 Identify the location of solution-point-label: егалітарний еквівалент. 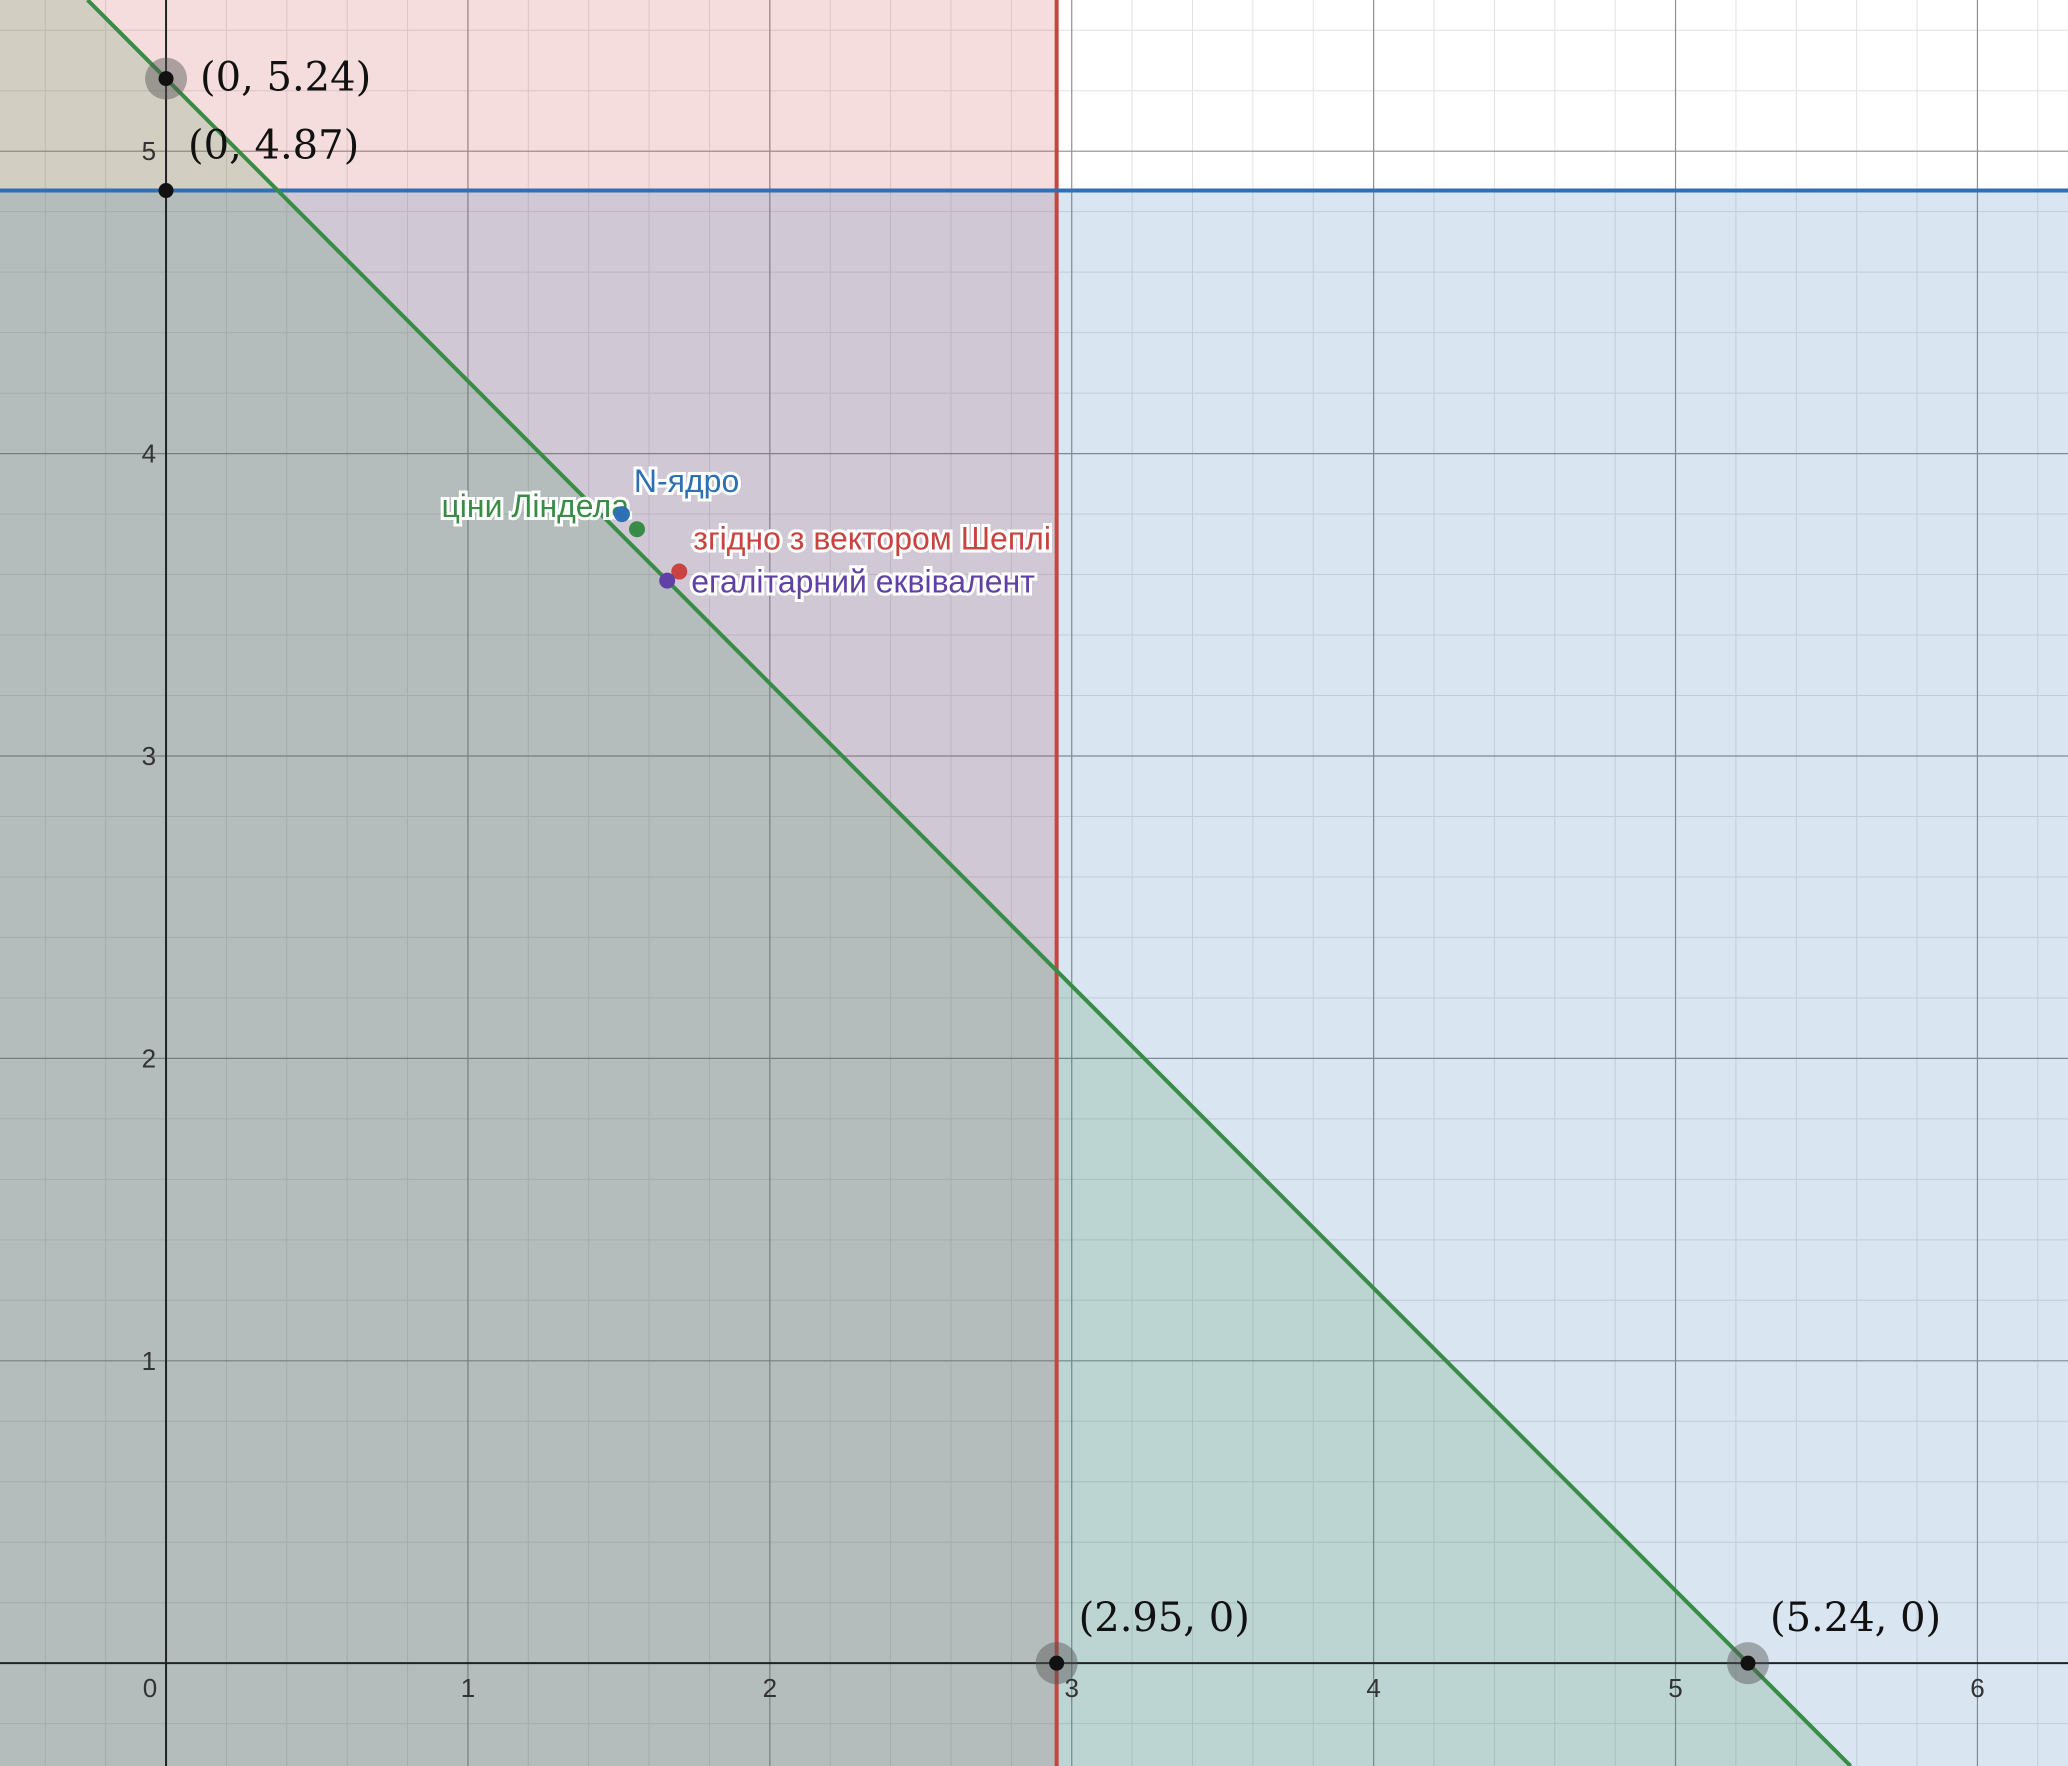
(863, 582).